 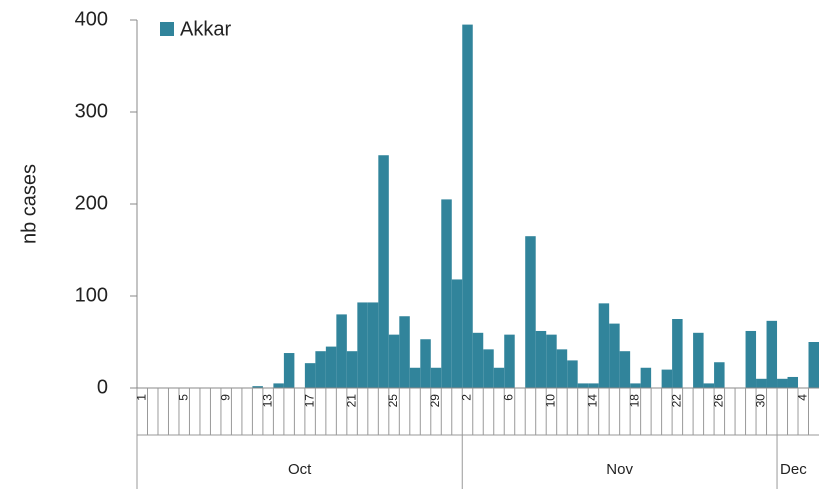 What do you see at coordinates (802, 397) in the screenshot?
I see `x-tick-label: 4` at bounding box center [802, 397].